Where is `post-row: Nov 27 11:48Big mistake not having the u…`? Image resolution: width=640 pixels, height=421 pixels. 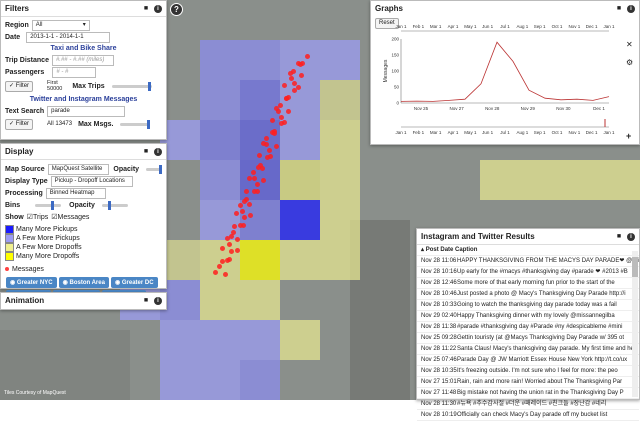
post-row: Nov 27 11:48Big mistake not having the u… is located at coordinates (528, 393).